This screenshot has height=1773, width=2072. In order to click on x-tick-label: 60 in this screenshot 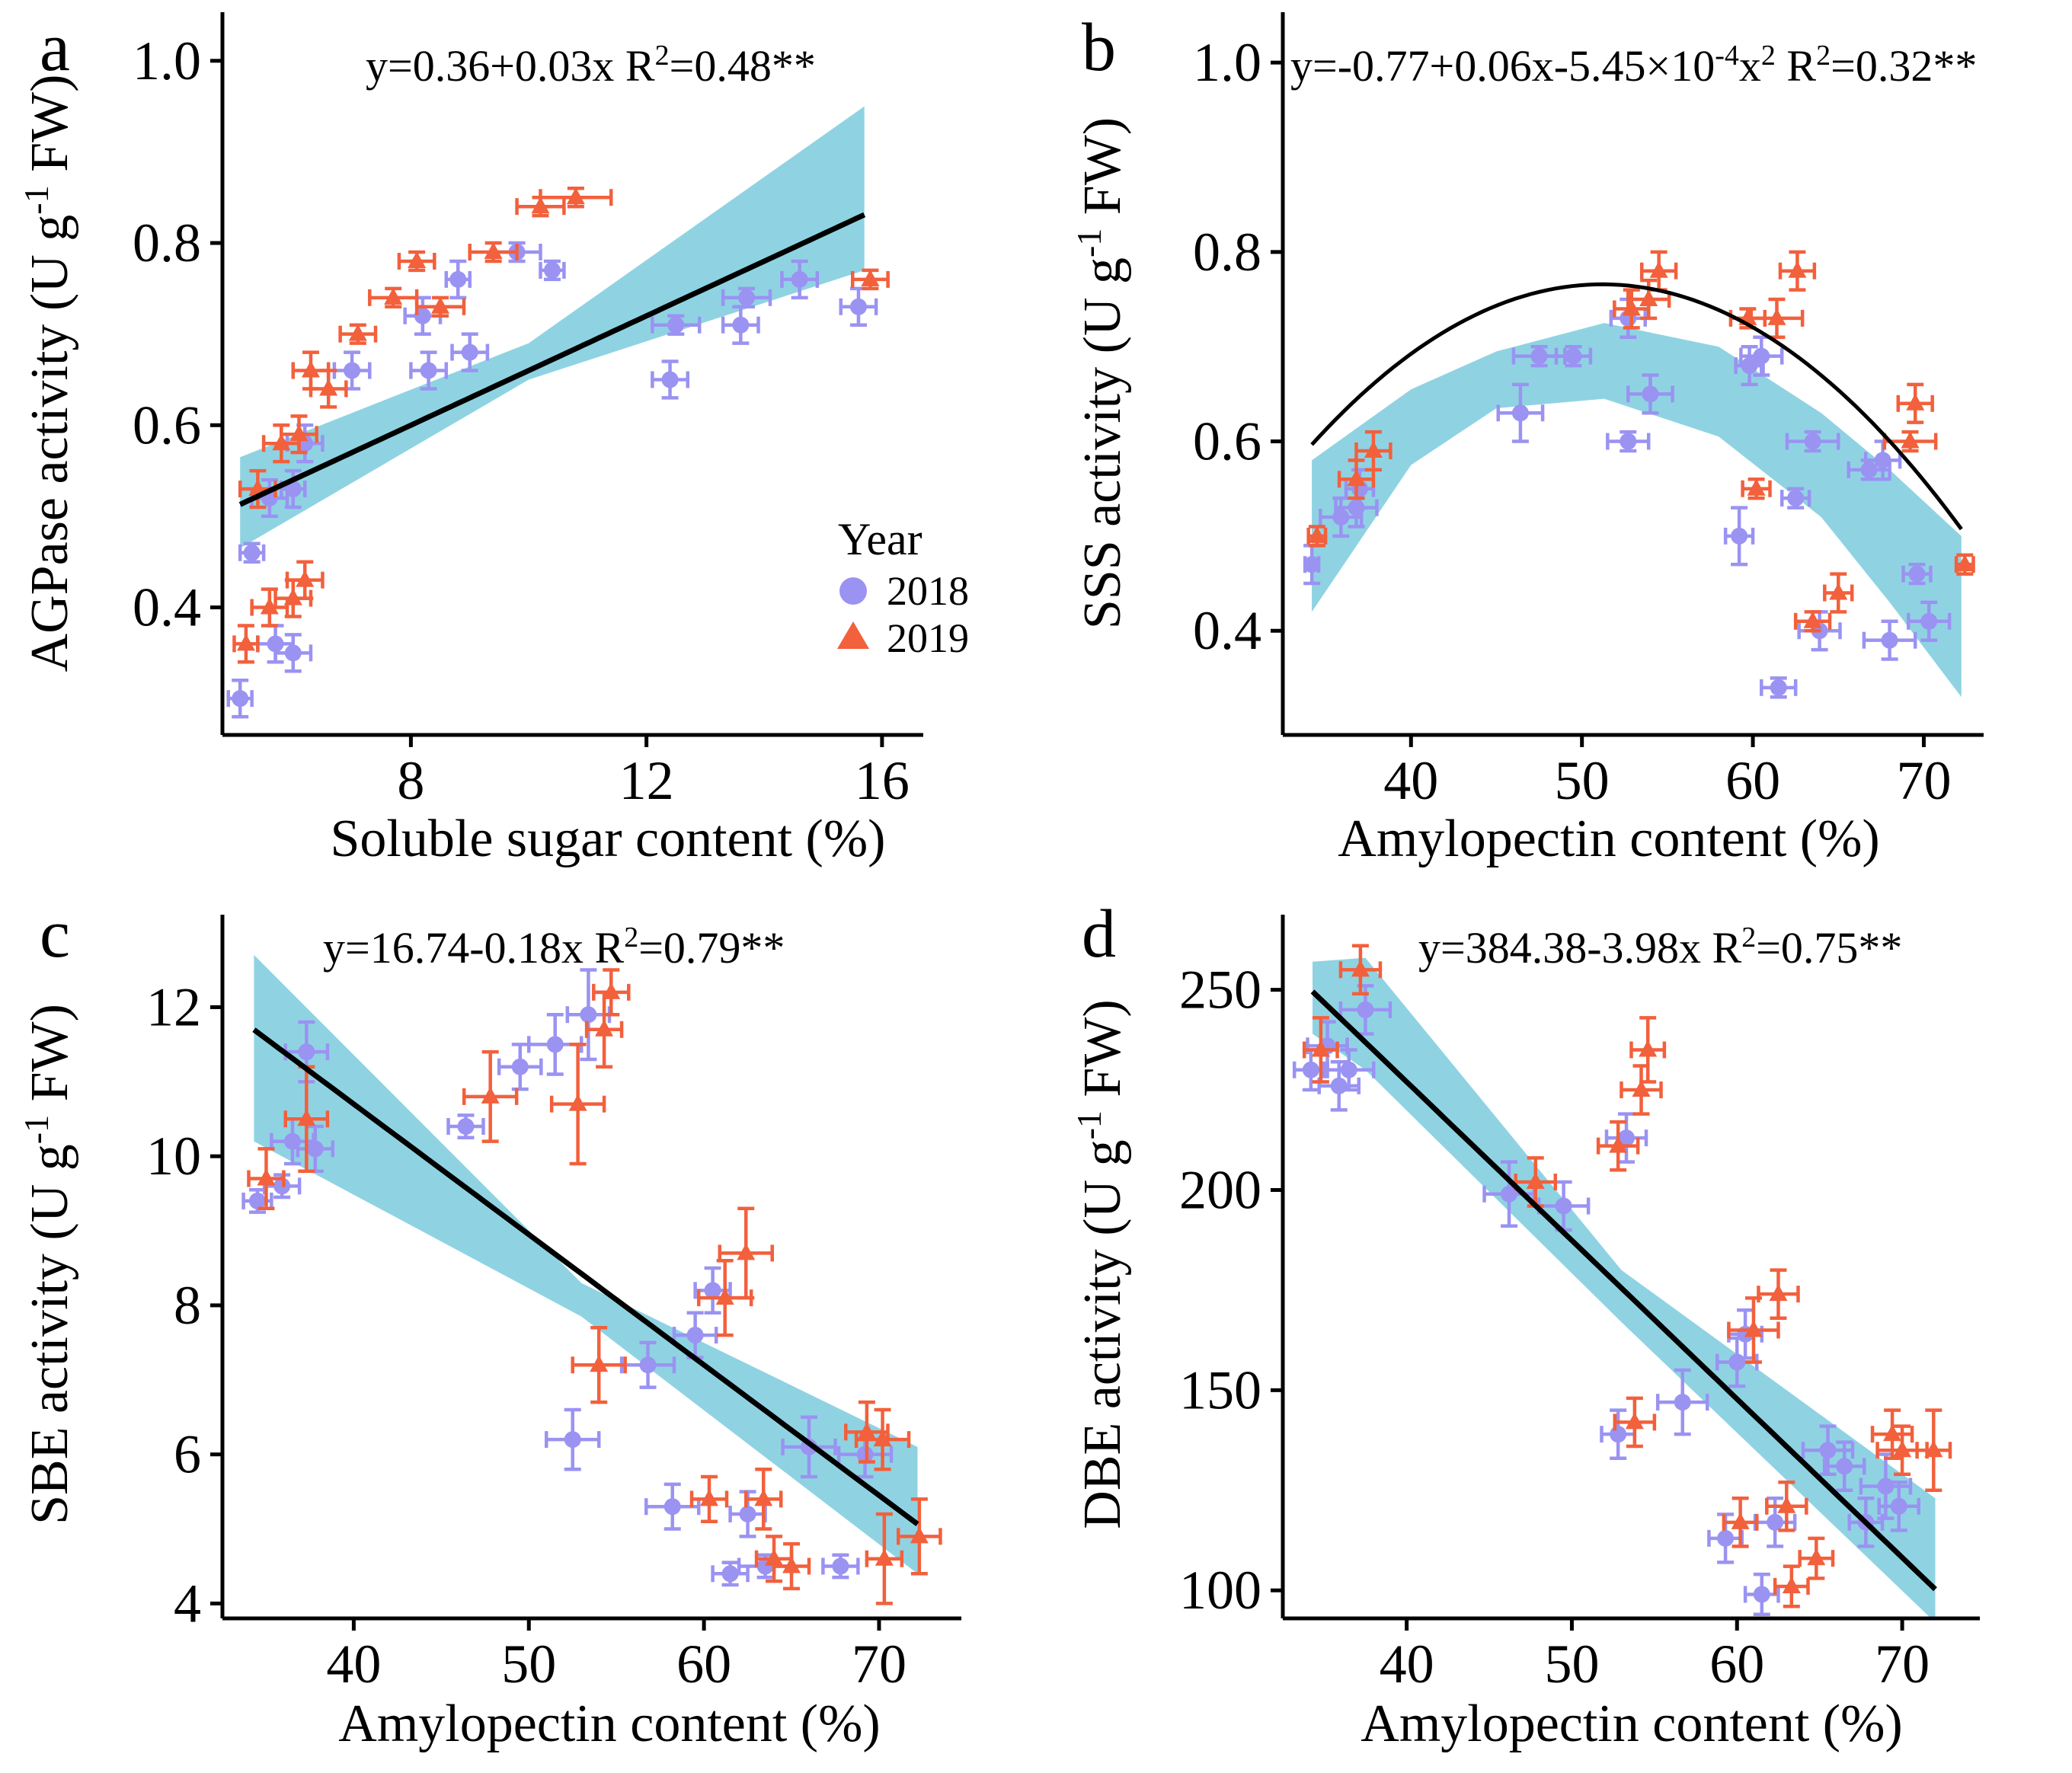, I will do `click(703, 1664)`.